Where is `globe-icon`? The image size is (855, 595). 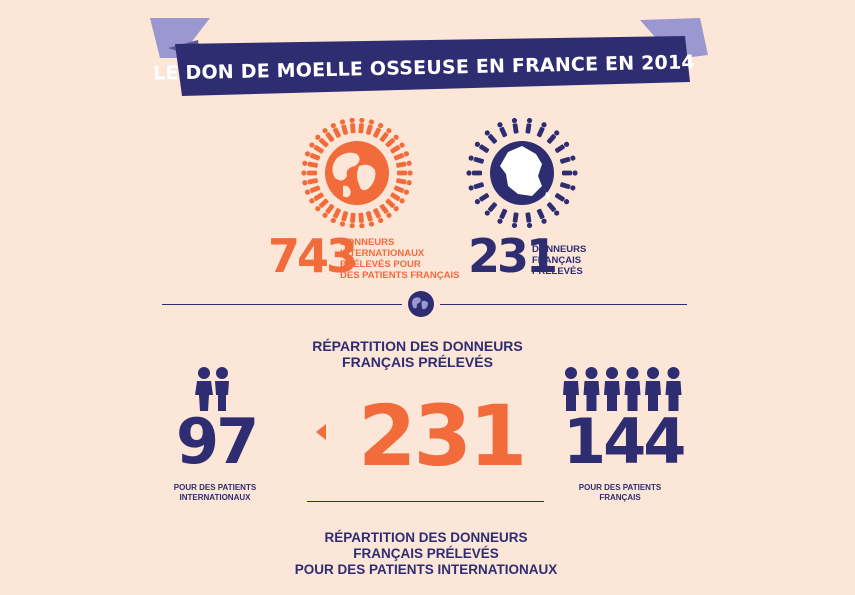
globe-icon is located at coordinates (421, 304).